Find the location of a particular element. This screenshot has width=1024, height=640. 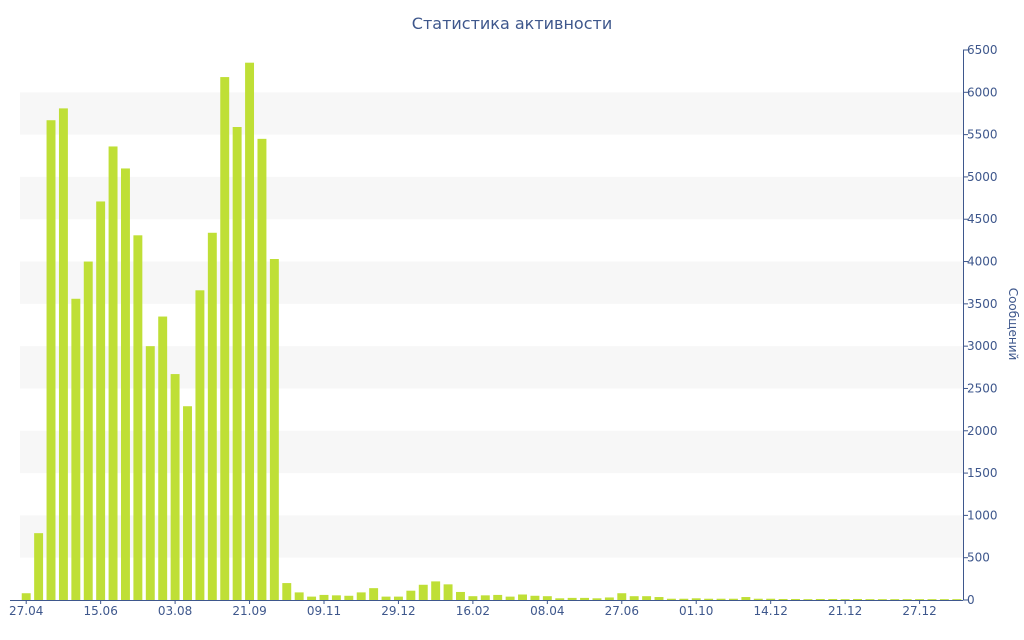

x-tick-label: 29.12 is located at coordinates (398, 611).